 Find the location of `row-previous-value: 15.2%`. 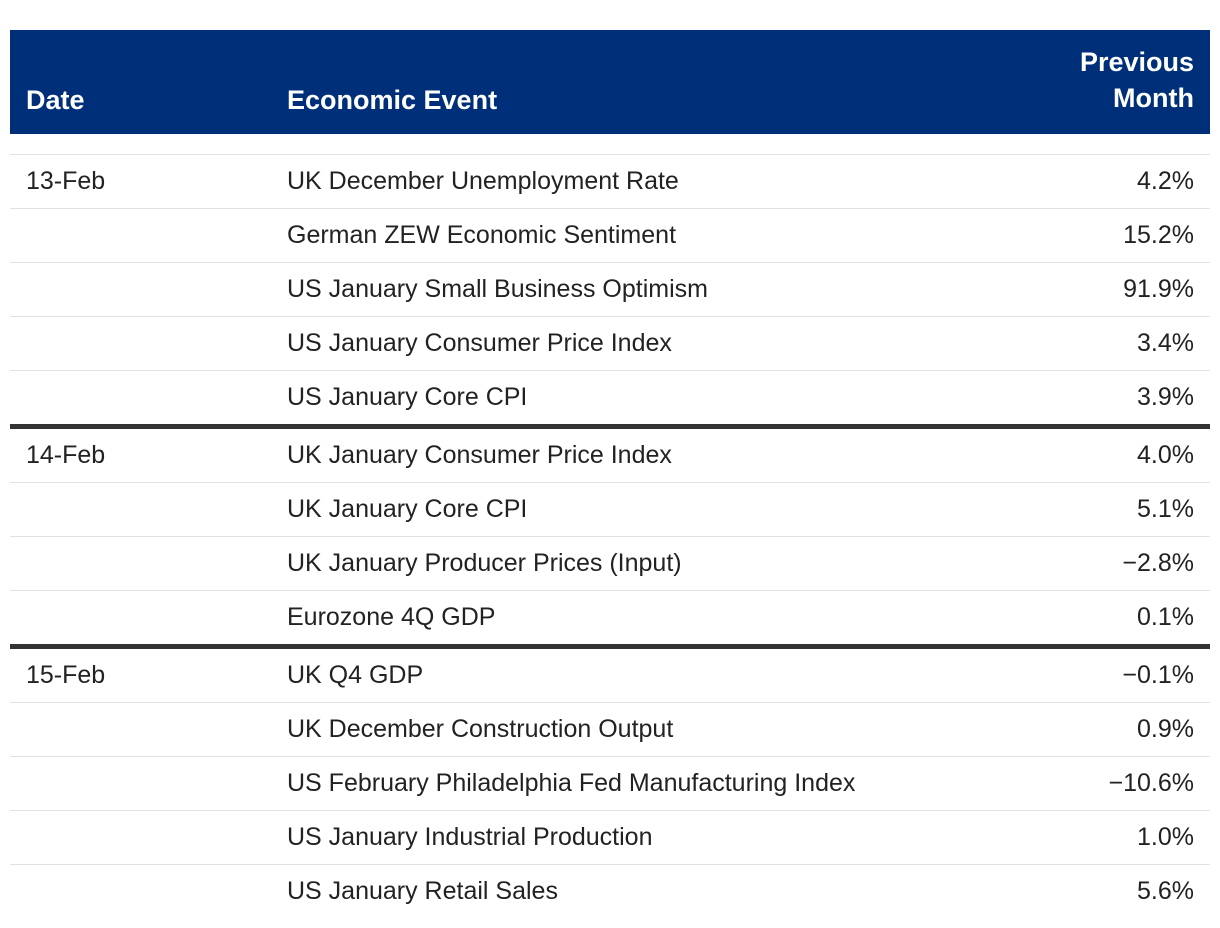

row-previous-value: 15.2% is located at coordinates (1158, 235).